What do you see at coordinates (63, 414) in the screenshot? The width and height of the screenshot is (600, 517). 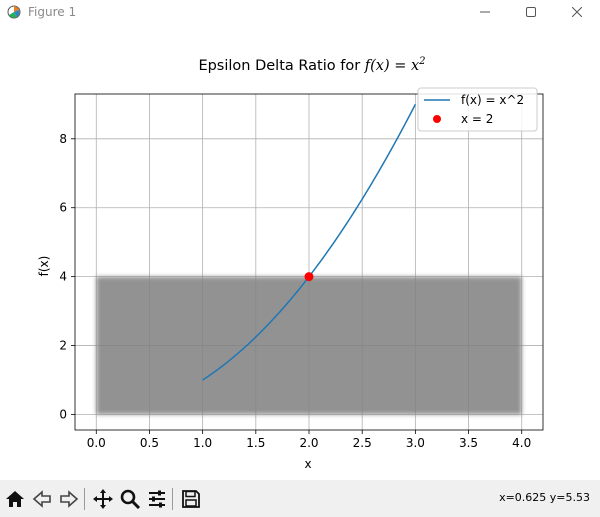 I see `y-tick-label: 0` at bounding box center [63, 414].